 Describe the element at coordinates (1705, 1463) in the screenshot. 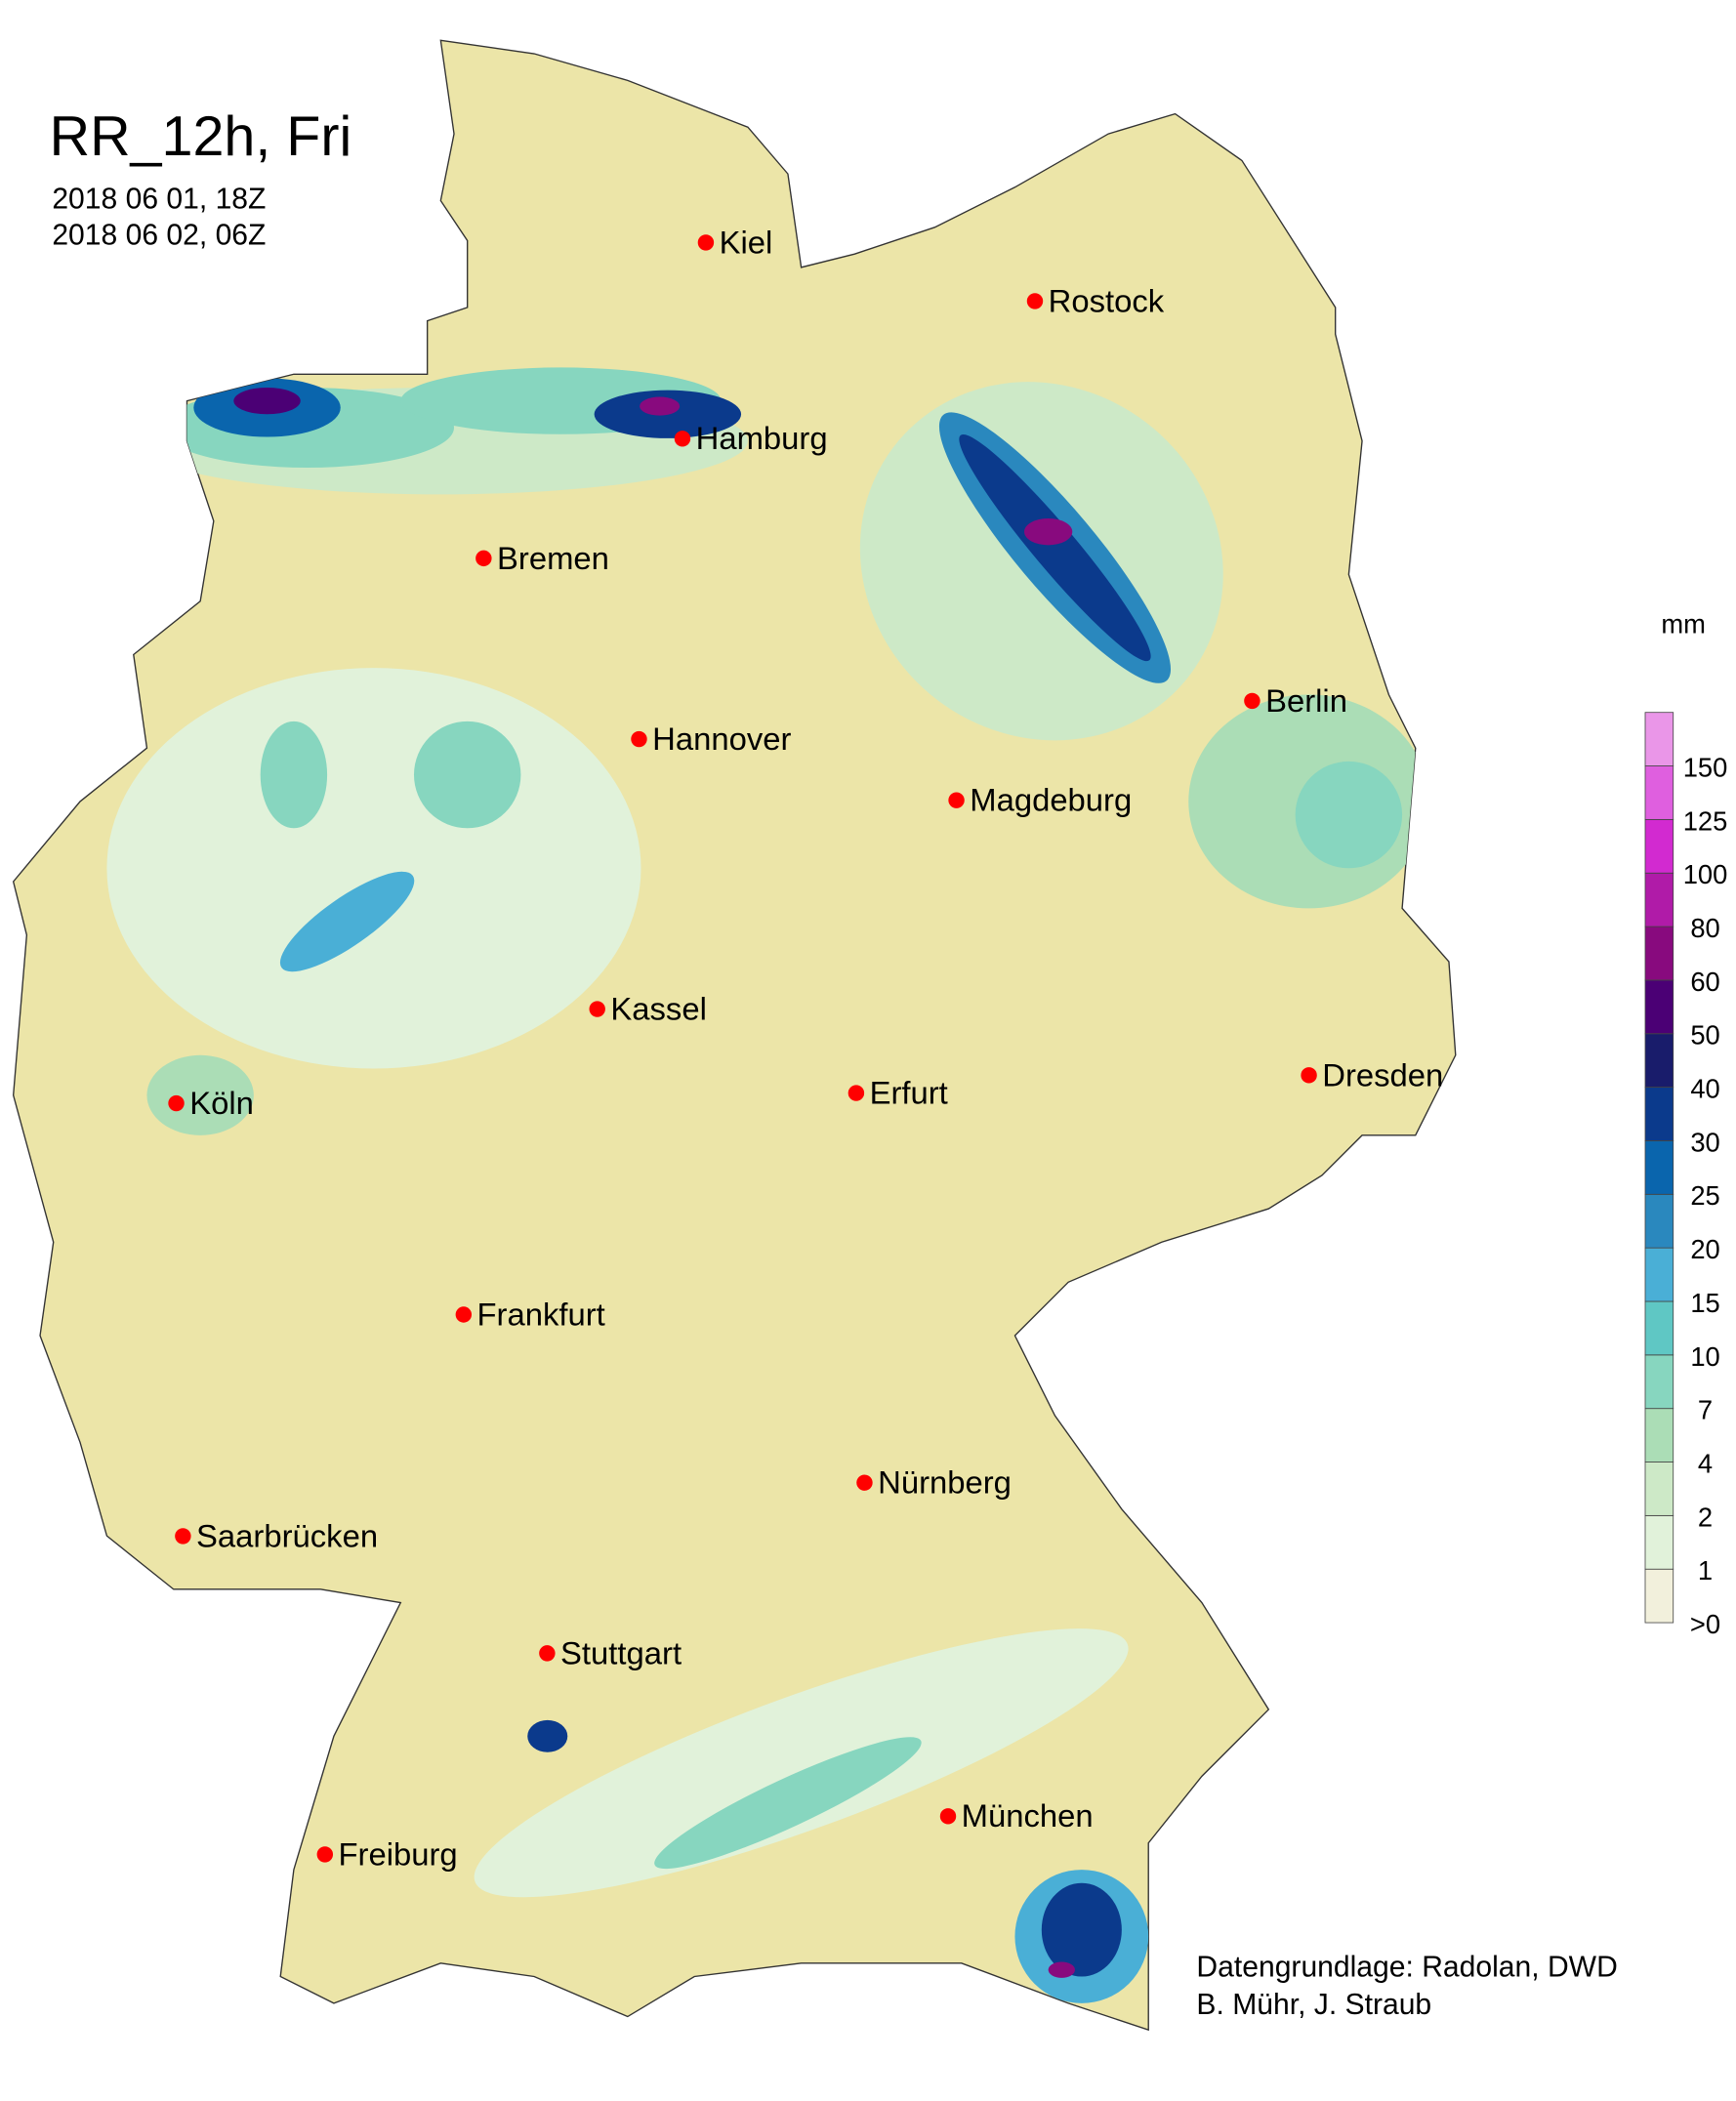

I see `legend-label: 4` at that location.